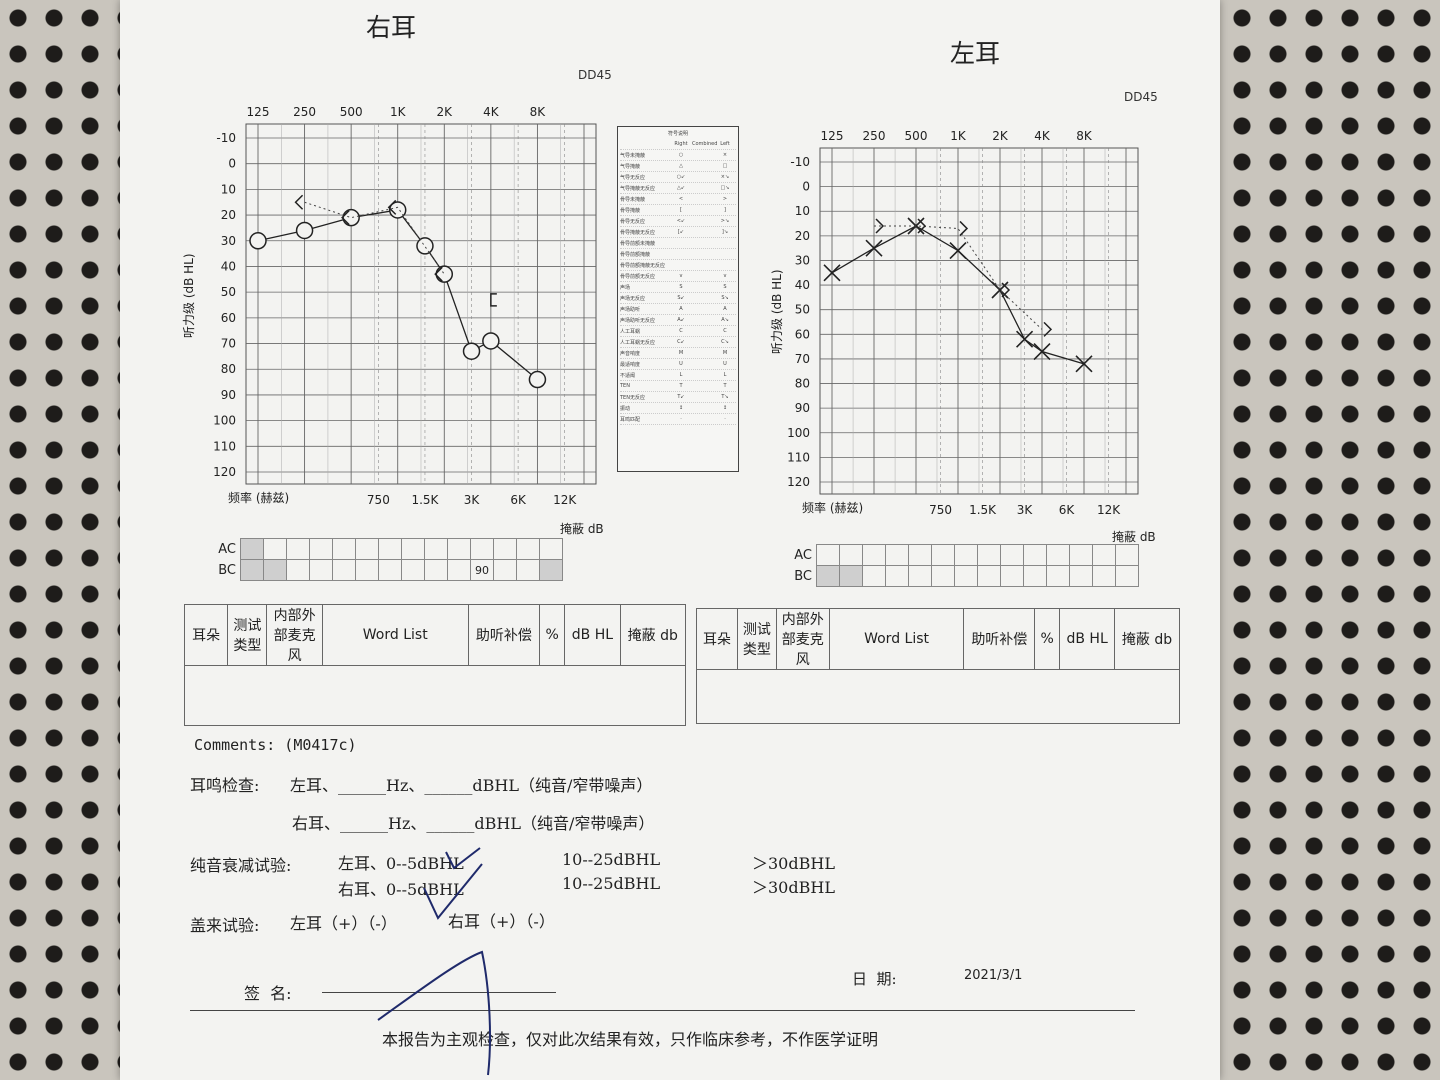 Image resolution: width=1440 pixels, height=1080 pixels. I want to click on legend-left-symbol: A↘, so click(725, 320).